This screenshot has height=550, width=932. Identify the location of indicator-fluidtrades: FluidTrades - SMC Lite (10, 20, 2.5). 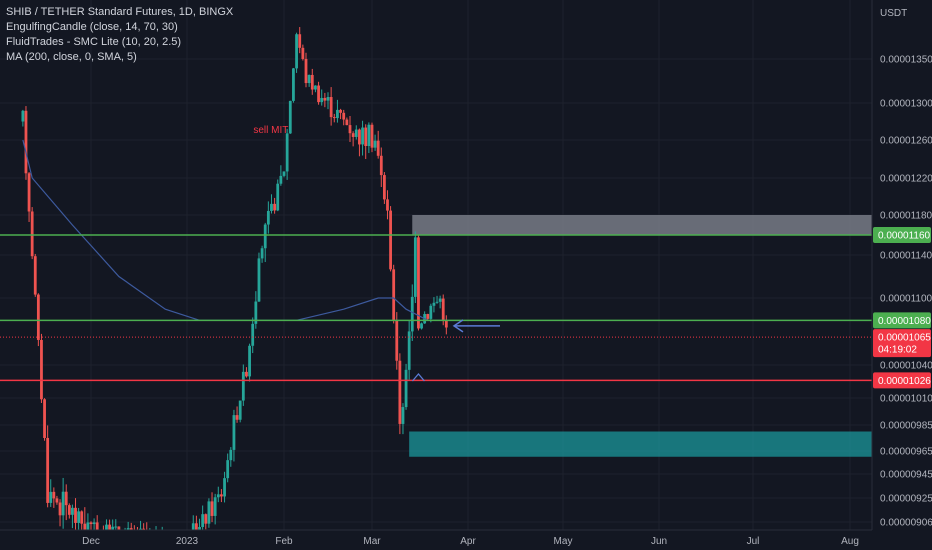
(94, 42).